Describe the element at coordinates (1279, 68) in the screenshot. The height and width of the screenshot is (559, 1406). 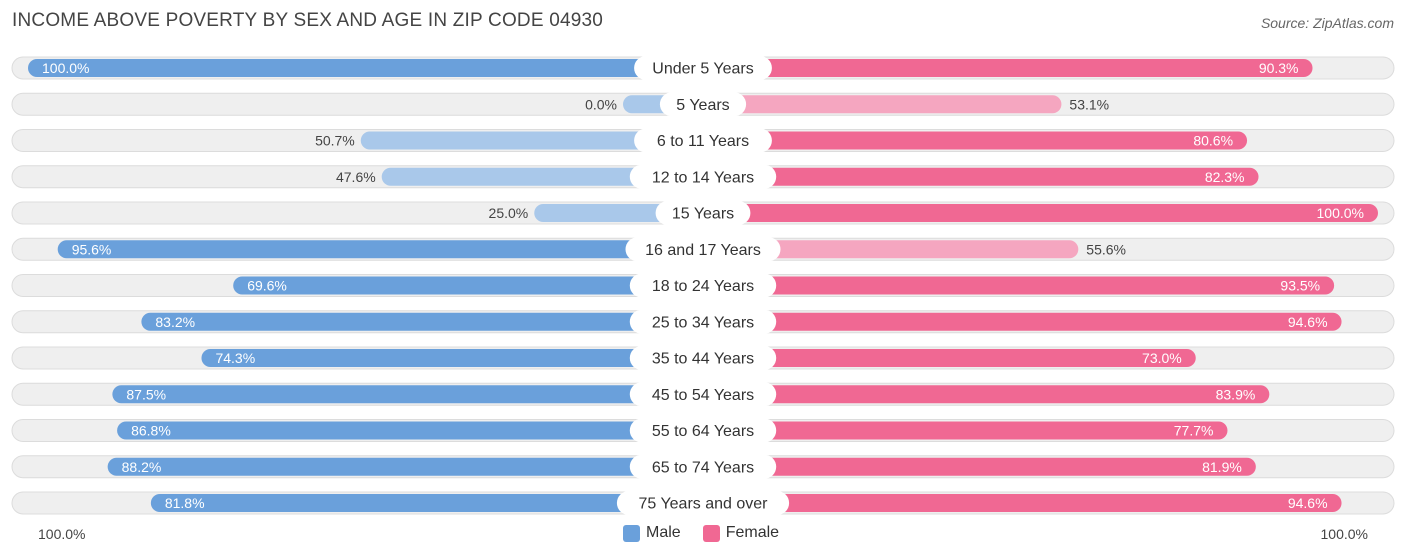
I see `value-label-female: 90.3%` at that location.